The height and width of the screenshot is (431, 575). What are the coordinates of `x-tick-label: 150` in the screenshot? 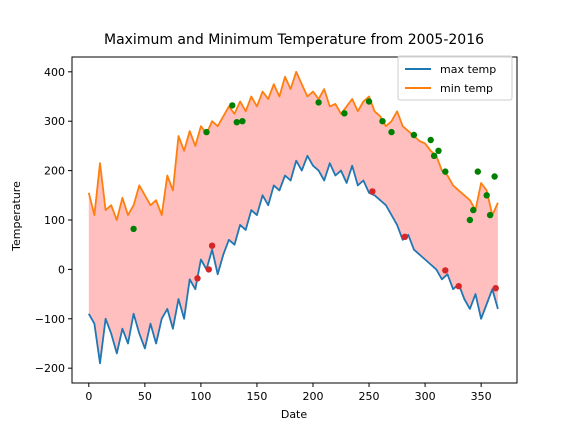 It's located at (256, 396).